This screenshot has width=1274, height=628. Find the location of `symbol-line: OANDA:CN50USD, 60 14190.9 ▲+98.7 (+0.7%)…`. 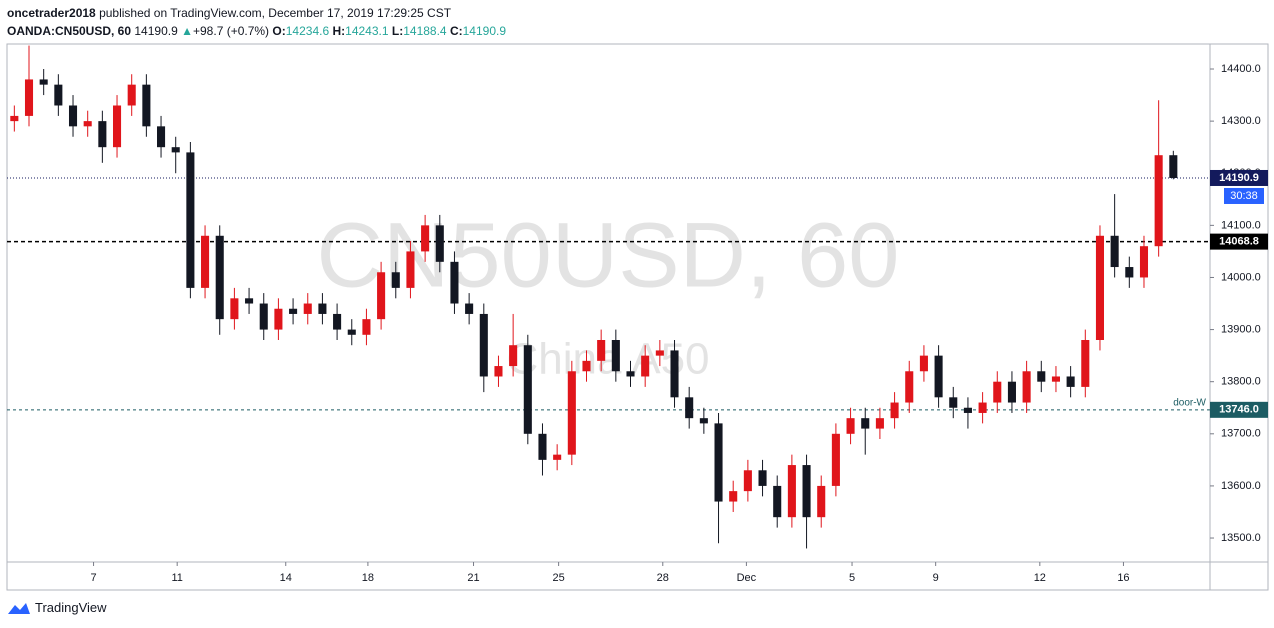

symbol-line: OANDA:CN50USD, 60 14190.9 ▲+98.7 (+0.7%)… is located at coordinates (256, 31).